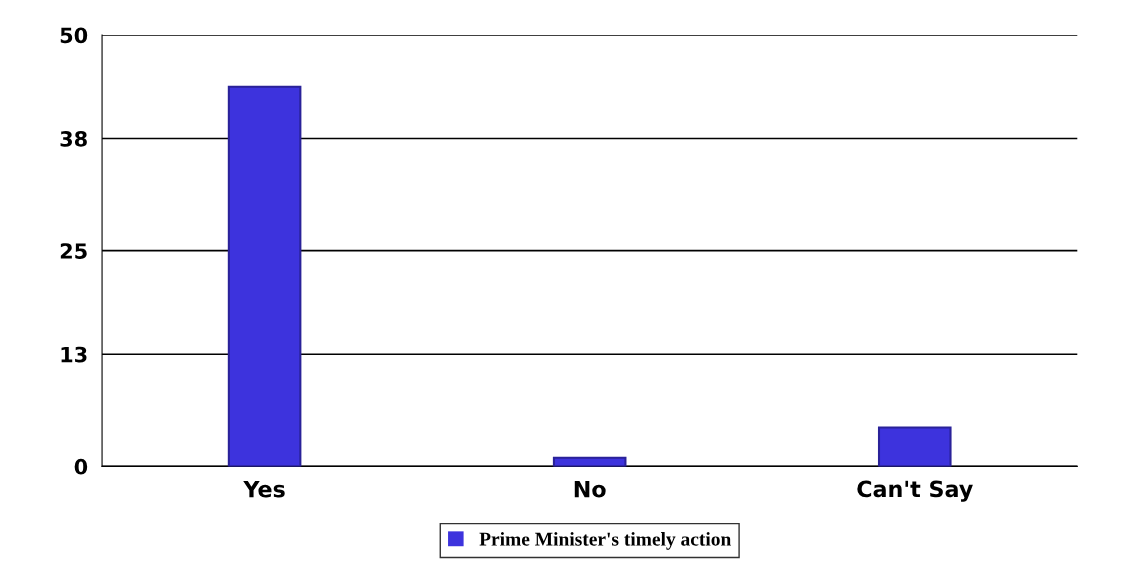 The width and height of the screenshot is (1134, 583). Describe the element at coordinates (81, 466) in the screenshot. I see `y-tick-label: 0` at that location.